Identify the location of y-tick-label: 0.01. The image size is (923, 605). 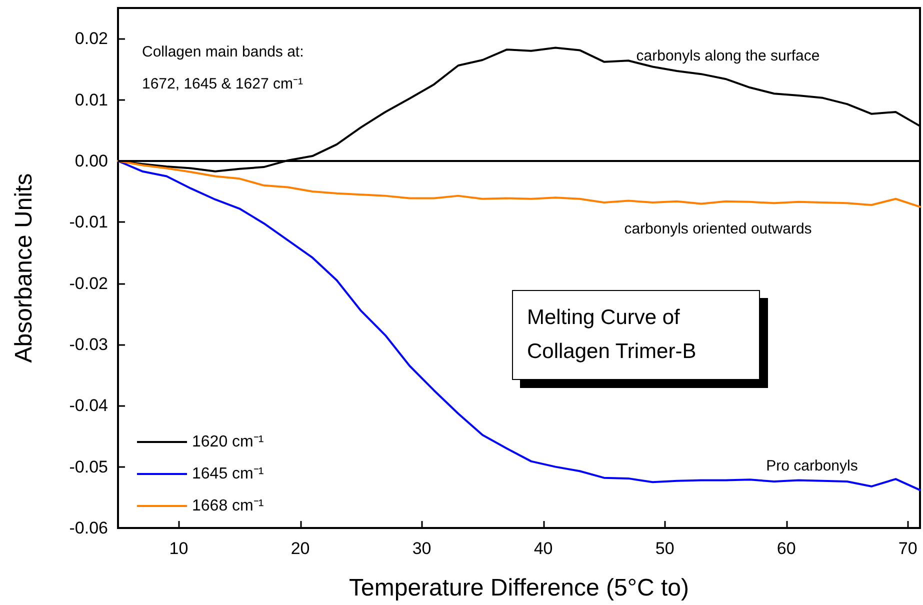
(91, 100).